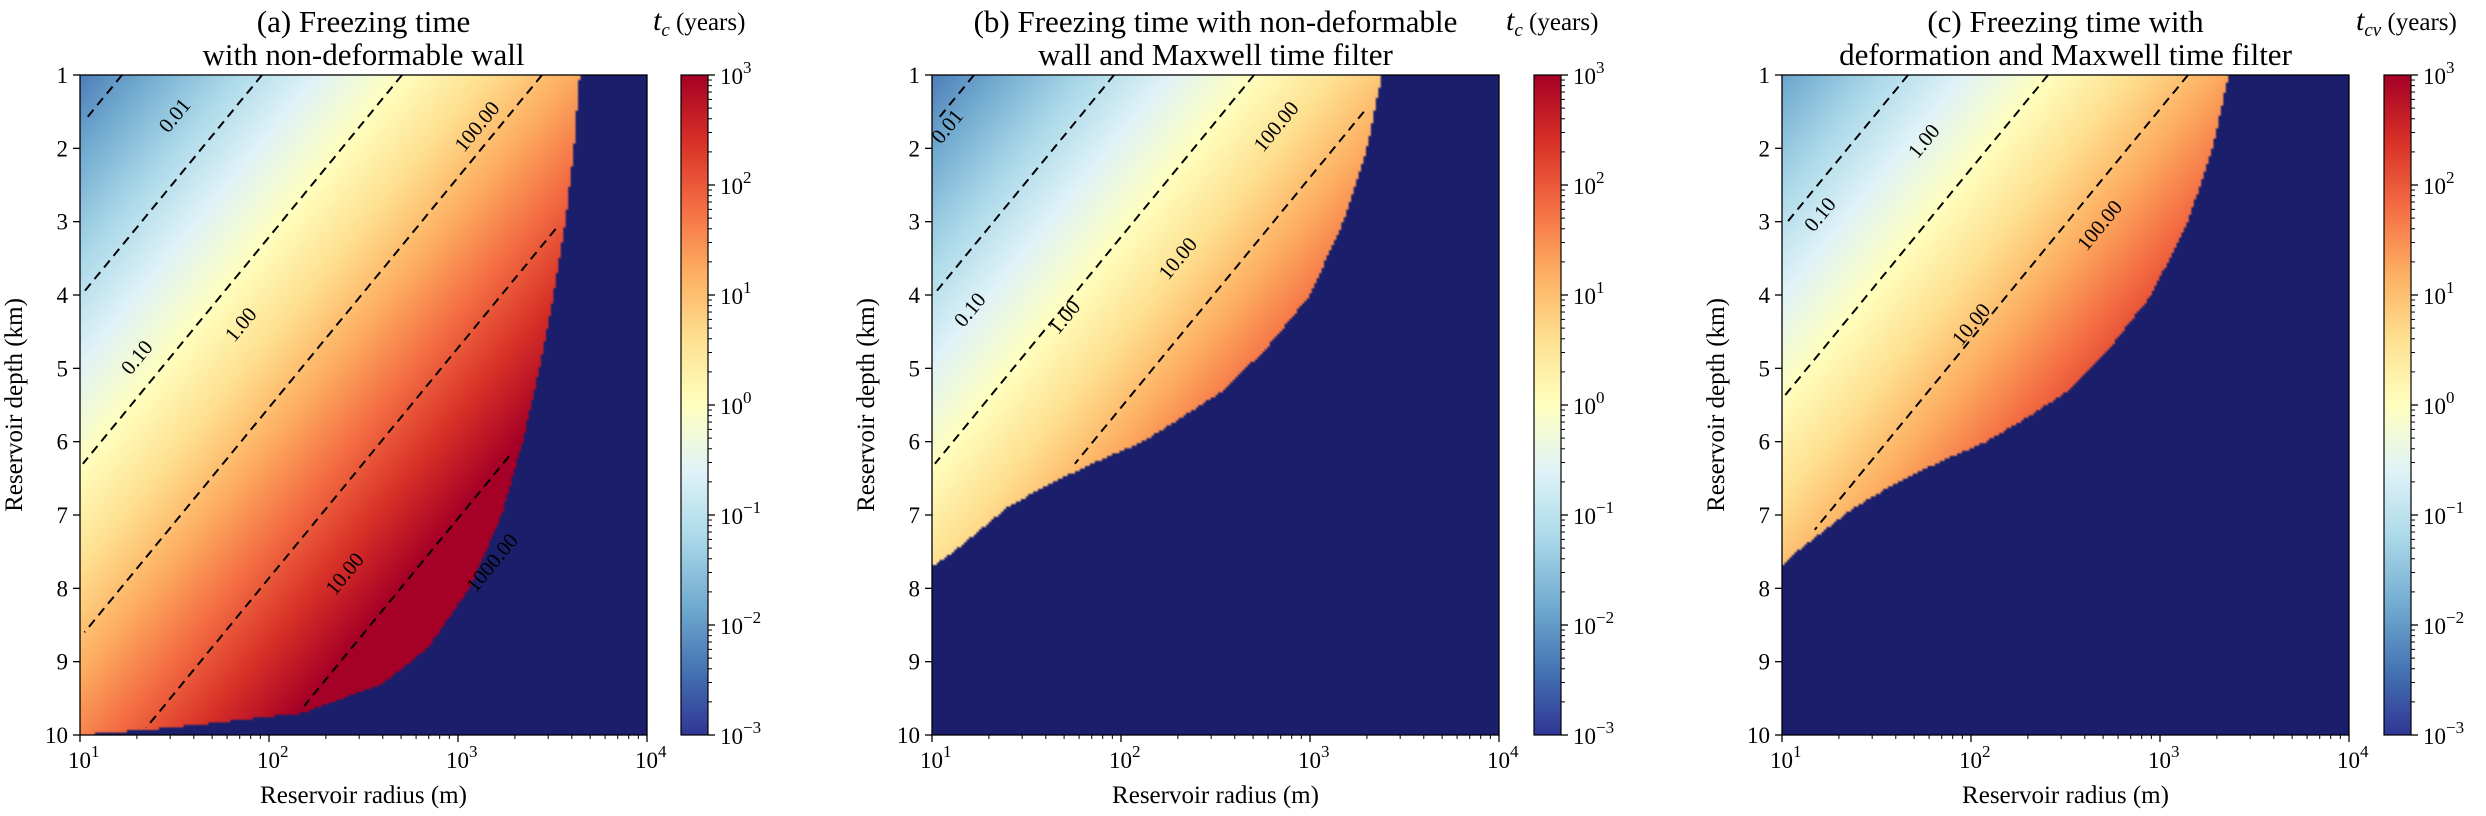  I want to click on panel-title-line: (b) Freezing time with non-deformable, so click(1216, 21).